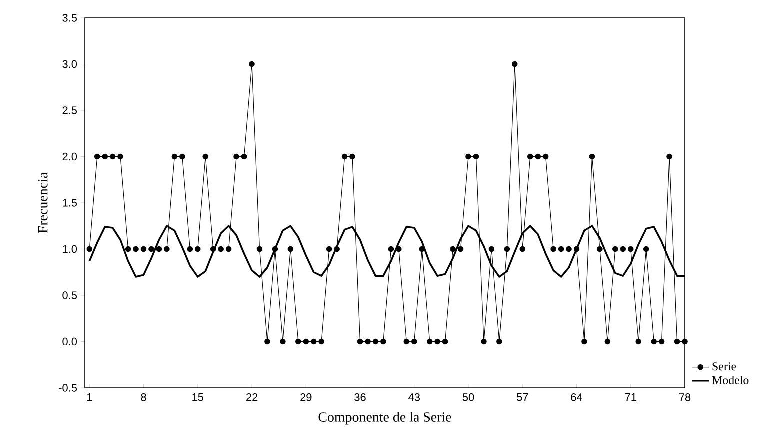  I want to click on x-tick-label: 15, so click(198, 398).